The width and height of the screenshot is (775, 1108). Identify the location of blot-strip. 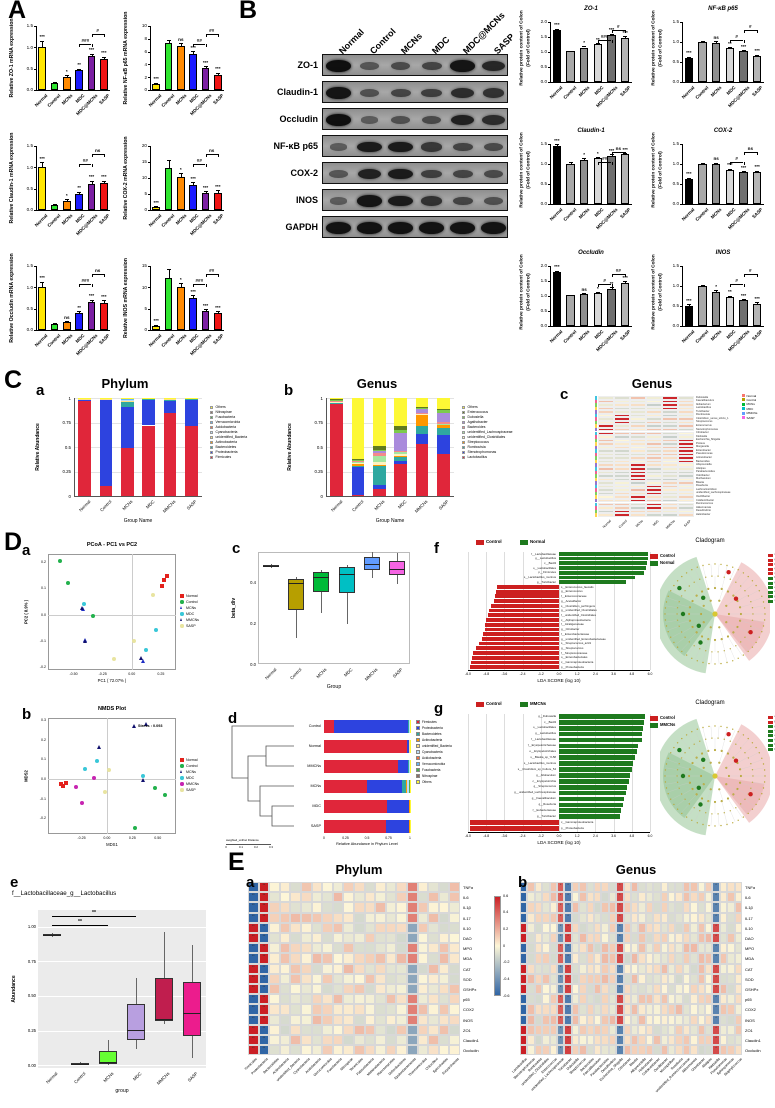
(415, 92).